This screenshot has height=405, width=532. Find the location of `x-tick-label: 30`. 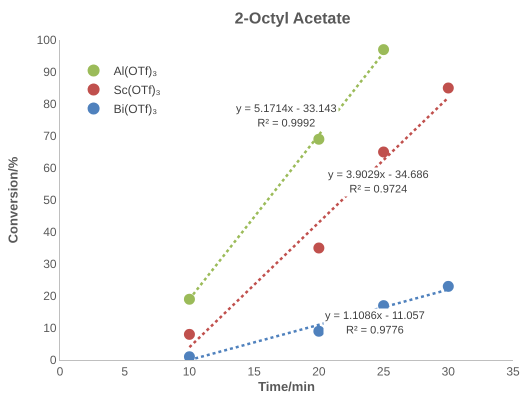

x-tick-label: 30 is located at coordinates (449, 371).